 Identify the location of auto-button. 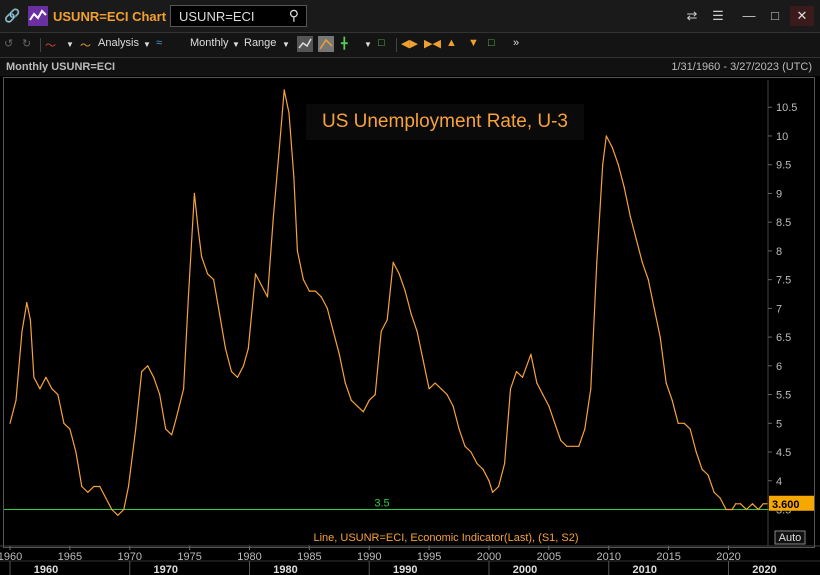
(790, 537).